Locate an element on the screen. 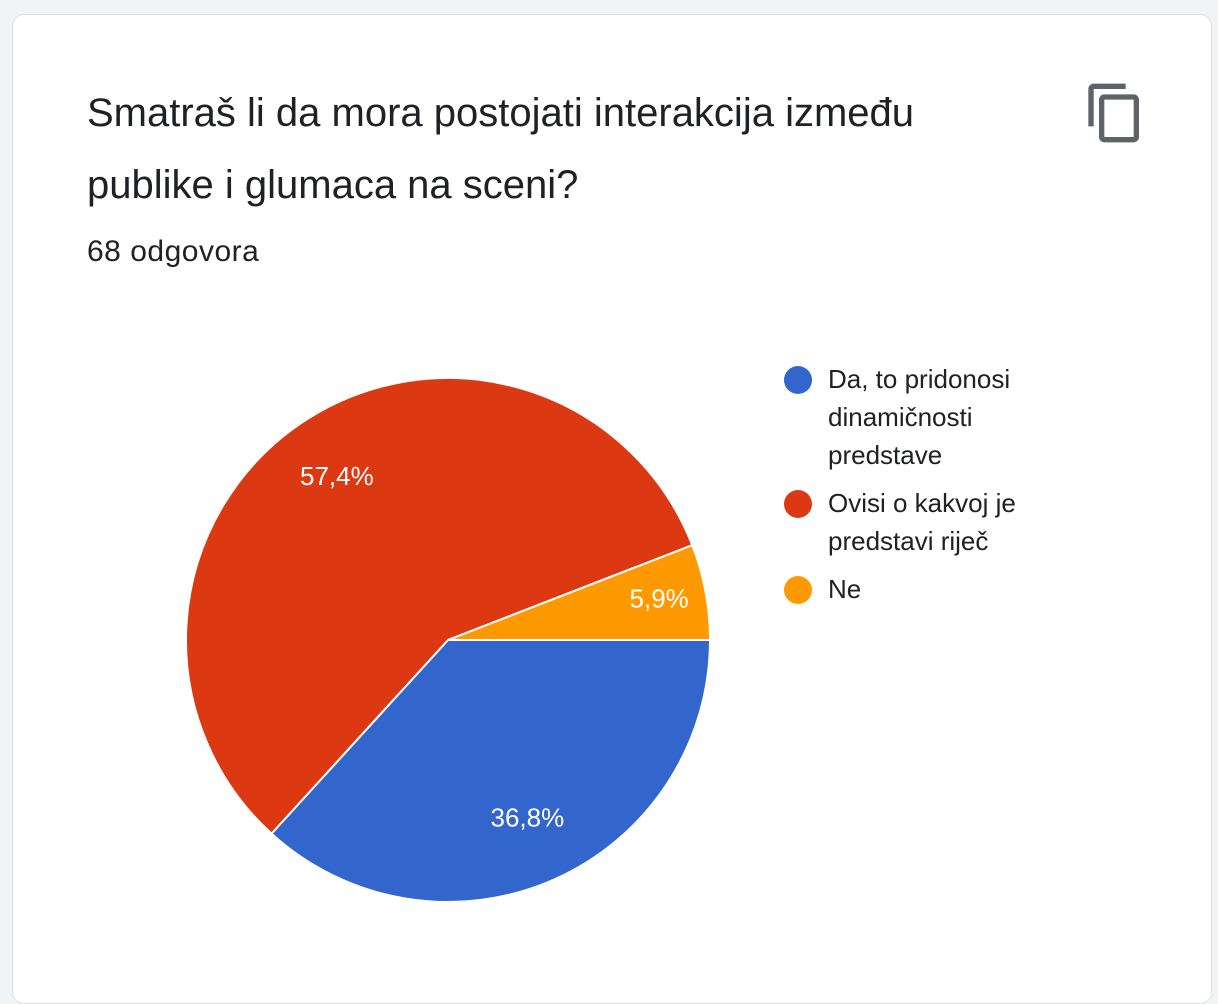 Image resolution: width=1218 pixels, height=1004 pixels. slice-label: 5,9% is located at coordinates (659, 598).